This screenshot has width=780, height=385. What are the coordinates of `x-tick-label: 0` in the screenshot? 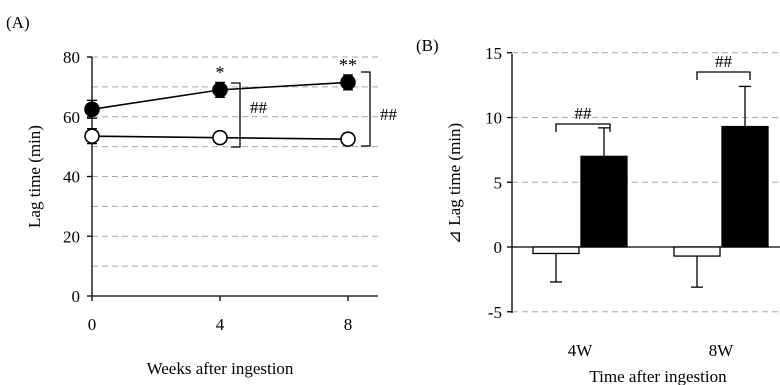 It's located at (92, 324).